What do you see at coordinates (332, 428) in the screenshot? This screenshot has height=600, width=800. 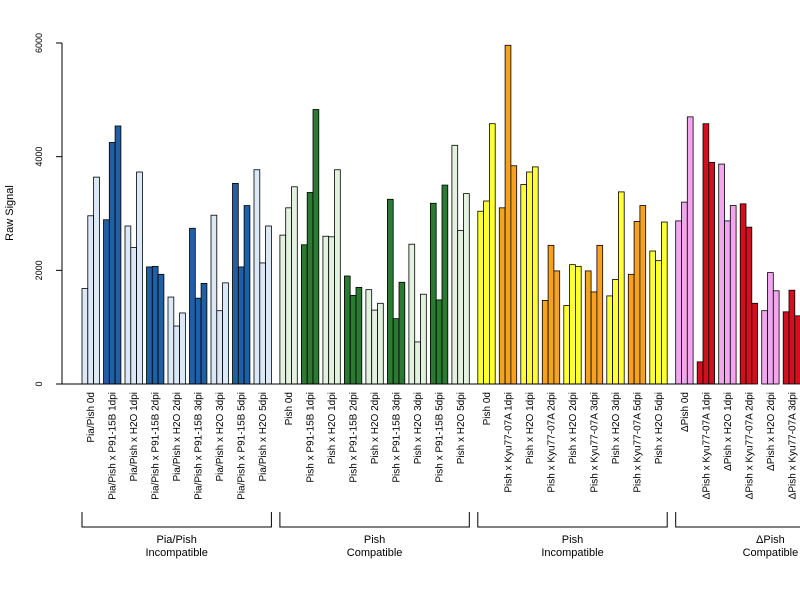 I see `x-tick-label: Pish x H2O 1dpi` at bounding box center [332, 428].